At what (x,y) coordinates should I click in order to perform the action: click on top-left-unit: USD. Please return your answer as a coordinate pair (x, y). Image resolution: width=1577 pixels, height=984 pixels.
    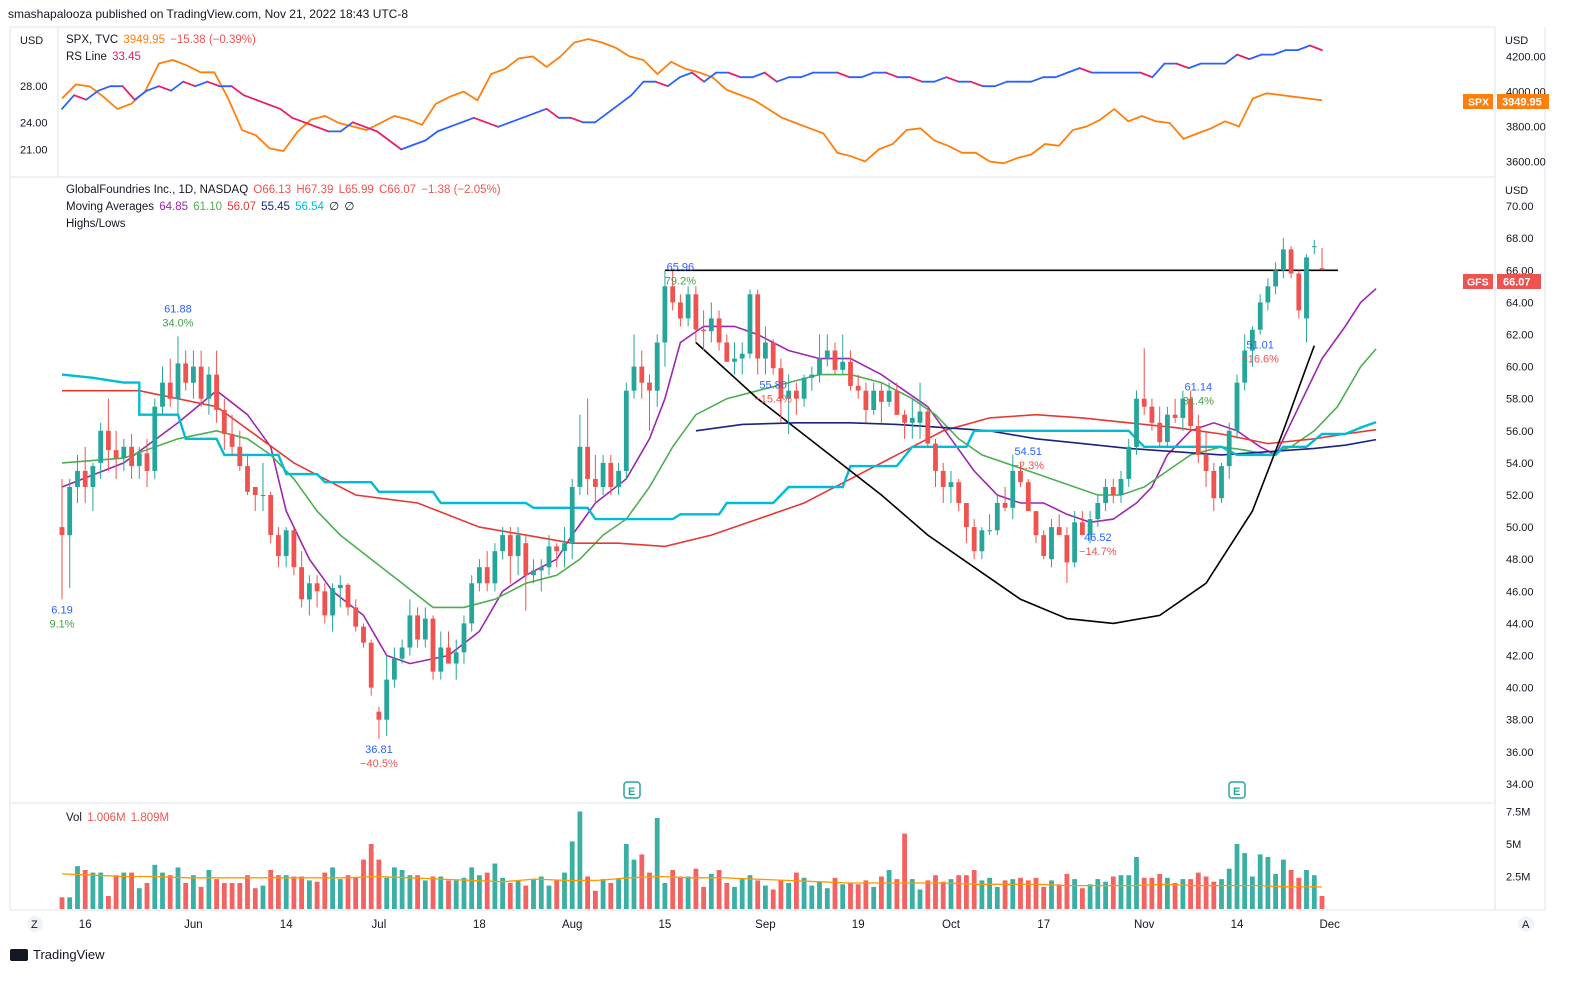
    Looking at the image, I should click on (31, 41).